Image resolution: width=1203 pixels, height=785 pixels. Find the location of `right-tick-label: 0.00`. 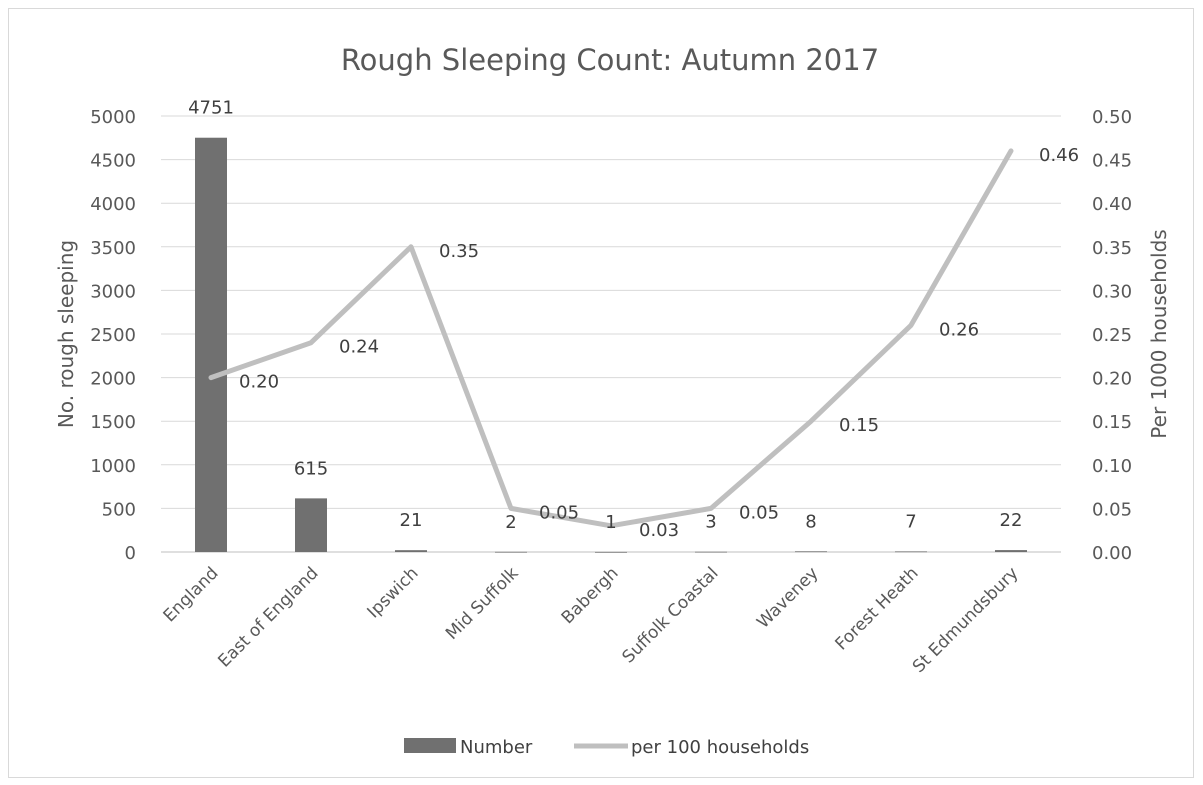

right-tick-label: 0.00 is located at coordinates (1112, 553).